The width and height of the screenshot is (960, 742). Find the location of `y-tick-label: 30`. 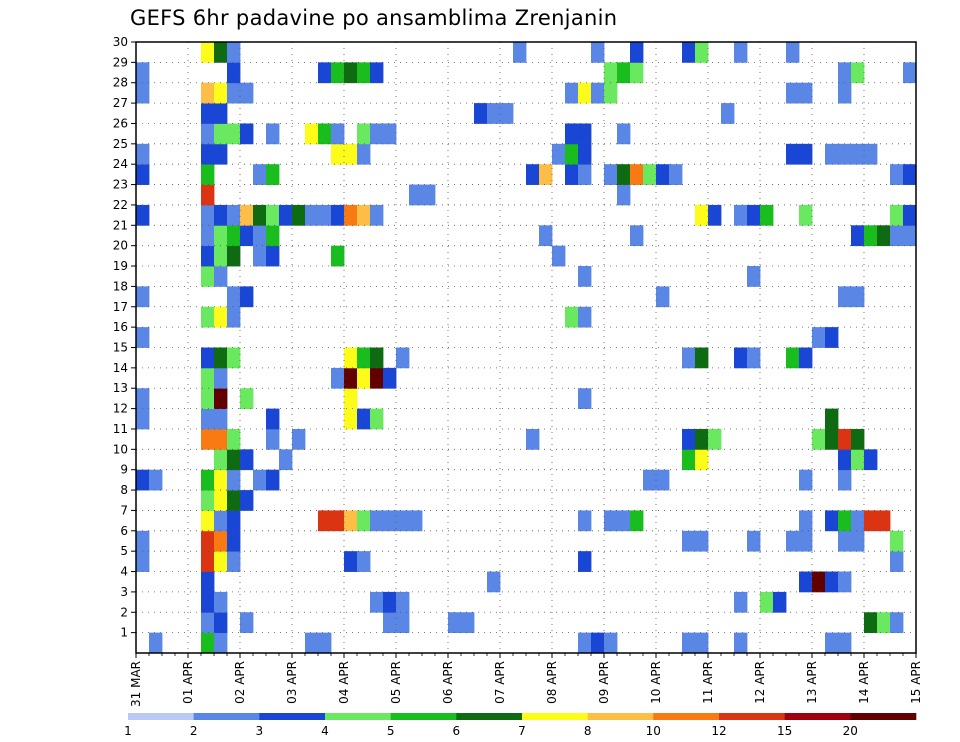

y-tick-label: 30 is located at coordinates (120, 42).